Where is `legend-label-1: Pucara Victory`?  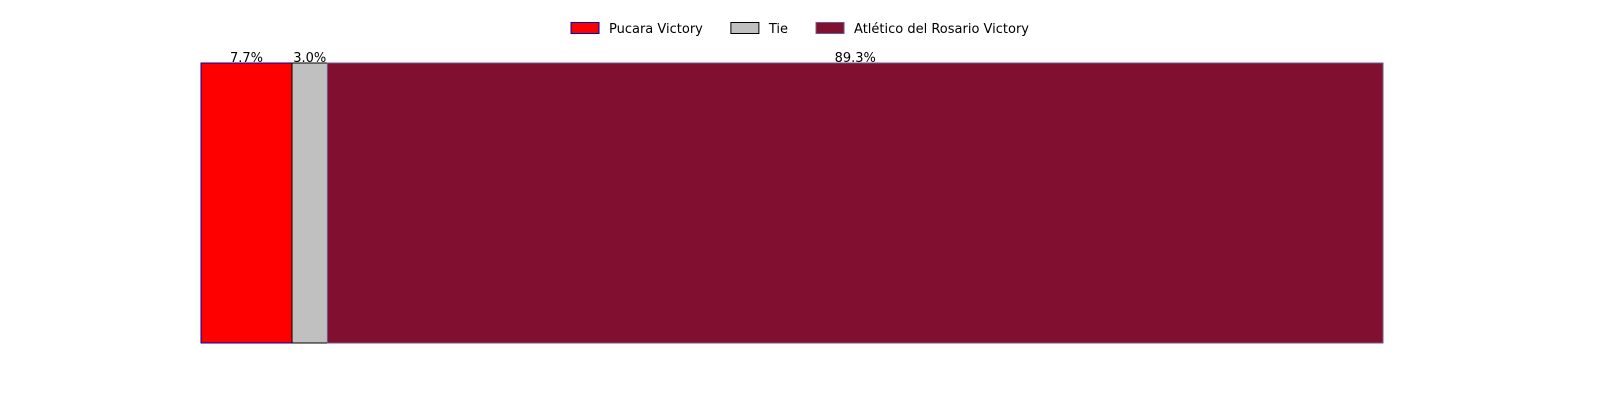 legend-label-1: Pucara Victory is located at coordinates (656, 29).